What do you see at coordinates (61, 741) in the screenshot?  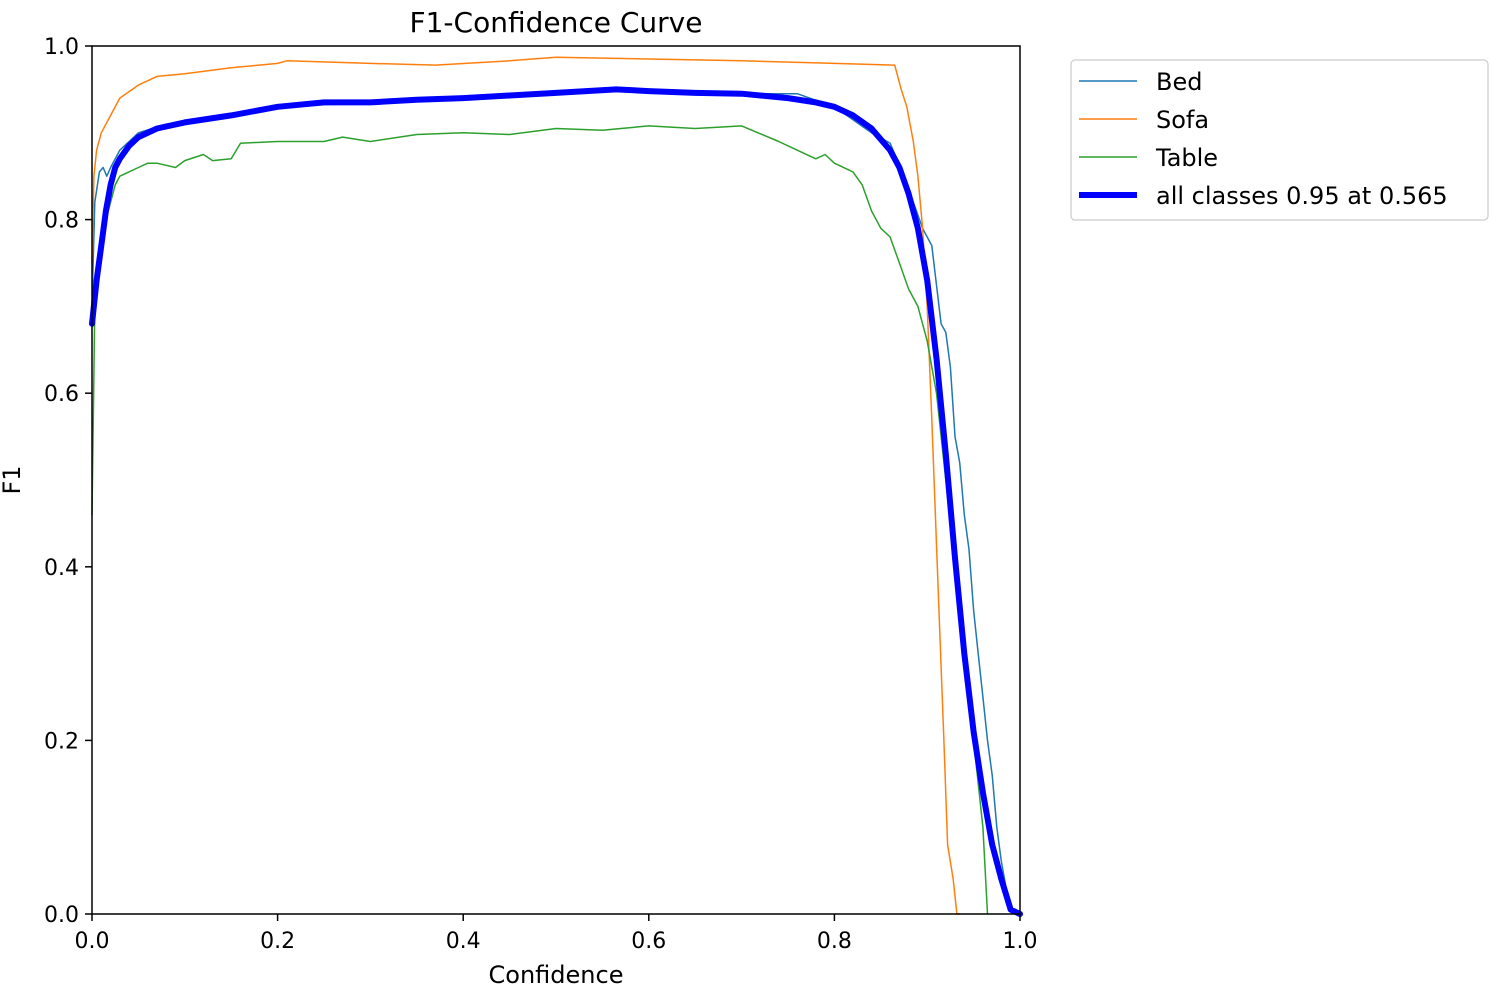 I see `y-tick-label: 0.2` at bounding box center [61, 741].